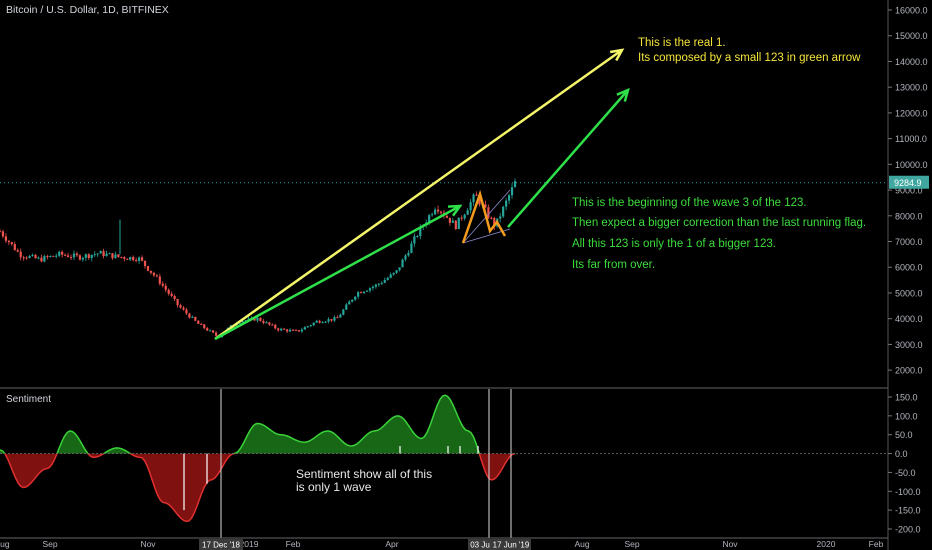 The width and height of the screenshot is (932, 550). I want to click on last-price-label: 9284.9, so click(908, 183).